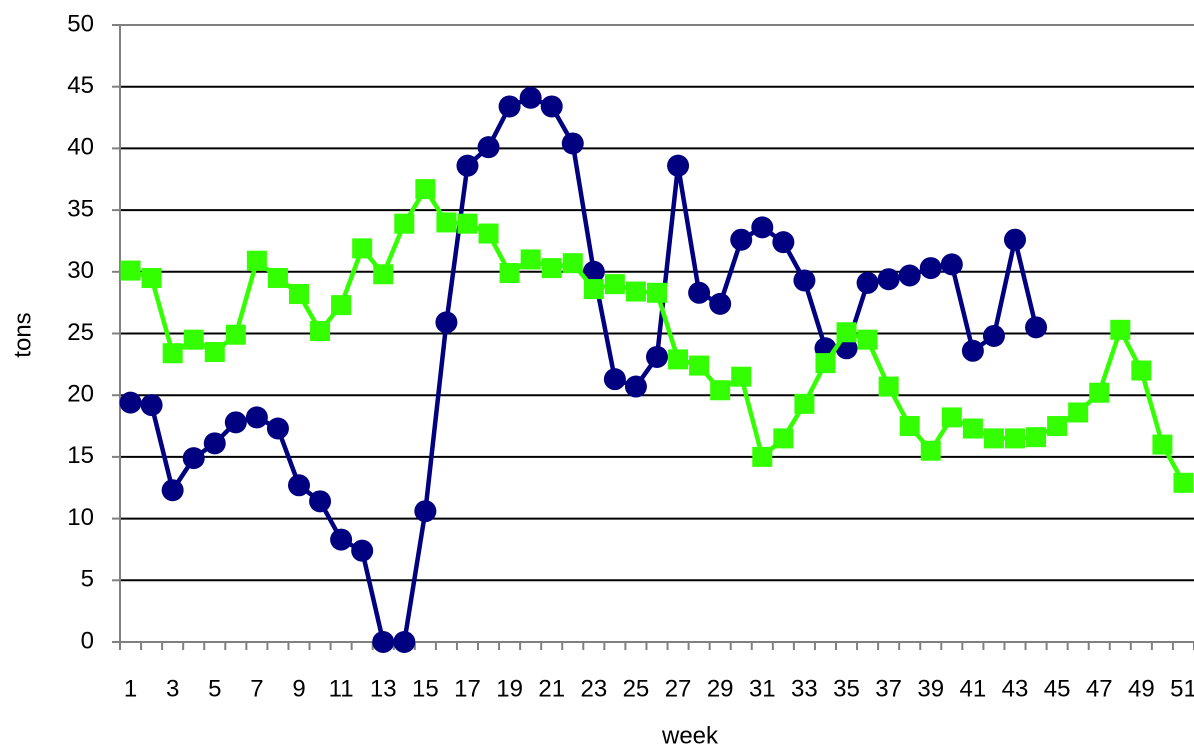 This screenshot has height=746, width=1194. I want to click on x-tick-label: 21, so click(551, 688).